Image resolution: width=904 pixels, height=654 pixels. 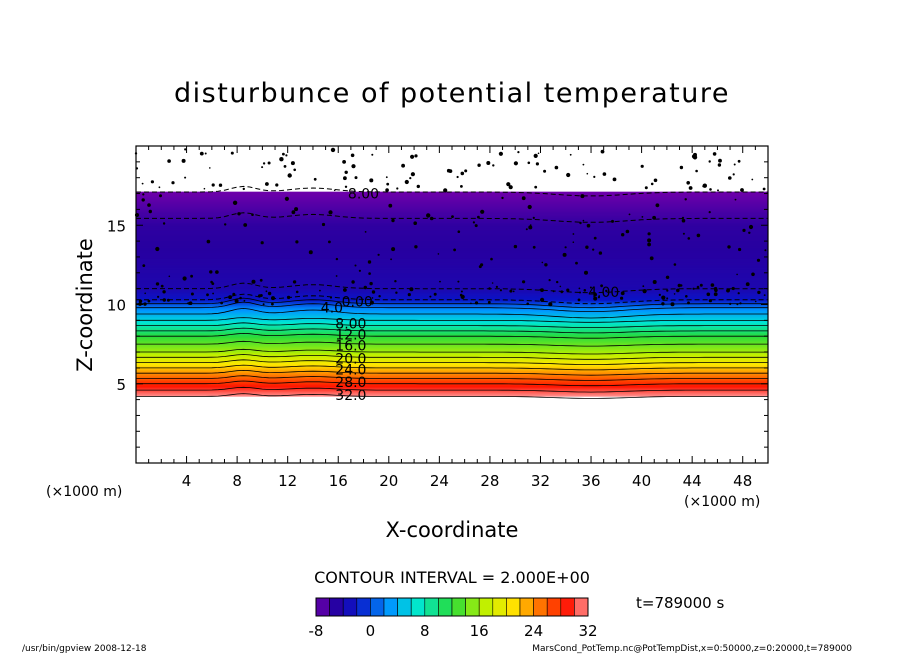 What do you see at coordinates (116, 226) in the screenshot?
I see `y-tick-label: 15` at bounding box center [116, 226].